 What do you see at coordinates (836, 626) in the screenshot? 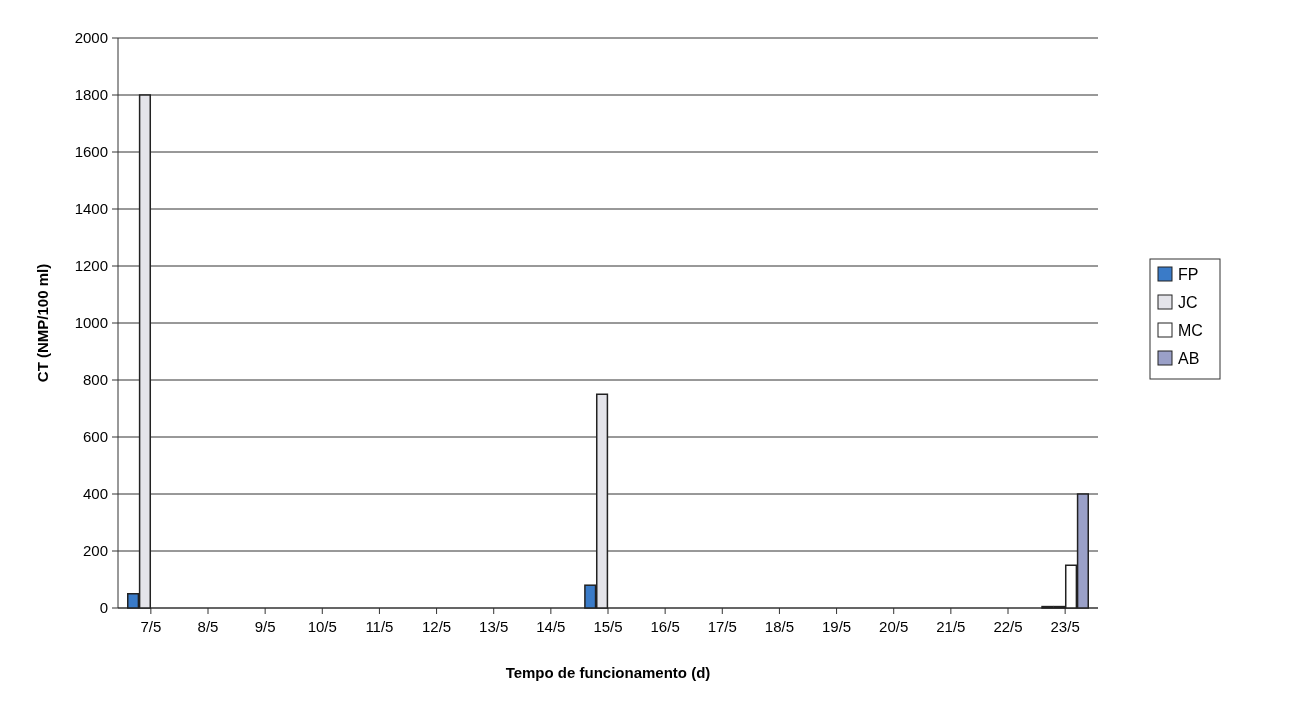
I see `x-tick-label: 19/5` at bounding box center [836, 626].